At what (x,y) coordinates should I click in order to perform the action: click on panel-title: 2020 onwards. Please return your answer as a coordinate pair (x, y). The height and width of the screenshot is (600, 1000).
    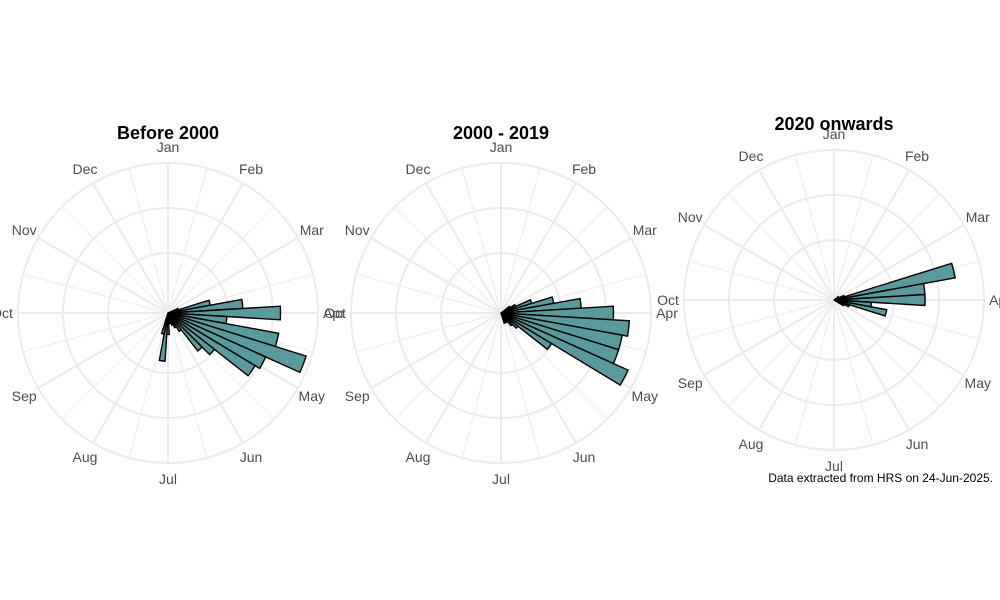
    Looking at the image, I should click on (833, 124).